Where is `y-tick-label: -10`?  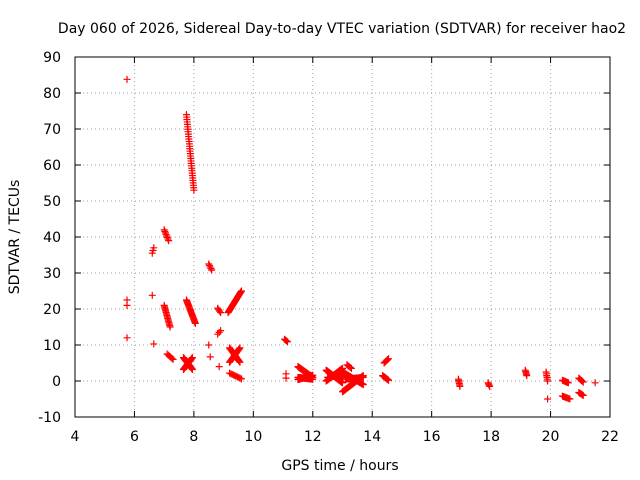
y-tick-label: -10 is located at coordinates (49, 418).